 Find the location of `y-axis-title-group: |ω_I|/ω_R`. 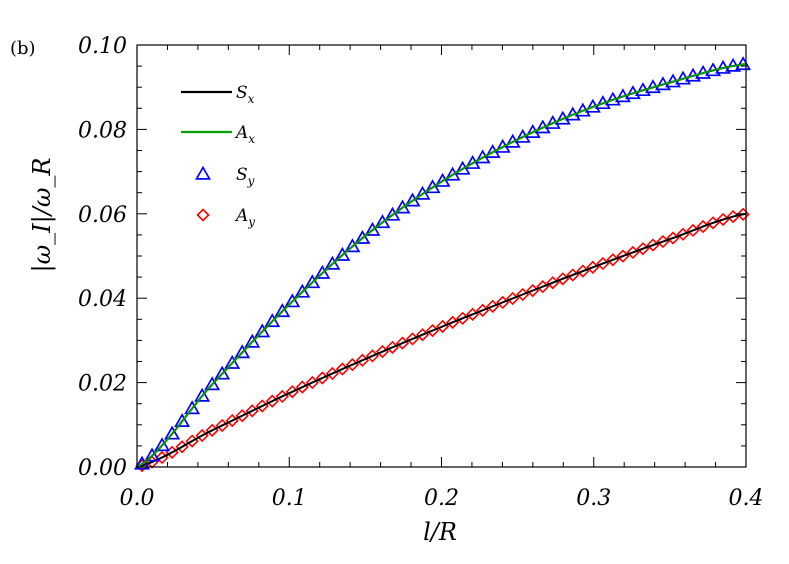

y-axis-title-group: |ω_I|/ω_R is located at coordinates (42, 215).